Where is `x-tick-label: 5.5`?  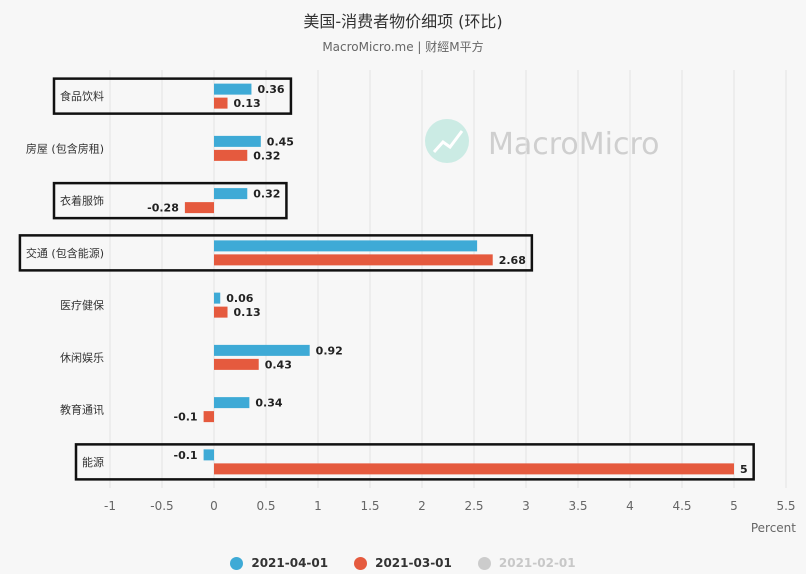 x-tick-label: 5.5 is located at coordinates (785, 506).